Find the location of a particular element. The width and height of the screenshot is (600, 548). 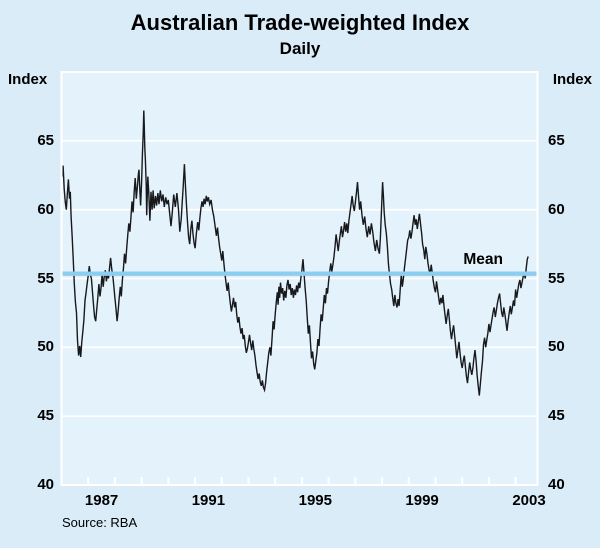

y-tick-label-left-40: 40 is located at coordinates (45, 484).